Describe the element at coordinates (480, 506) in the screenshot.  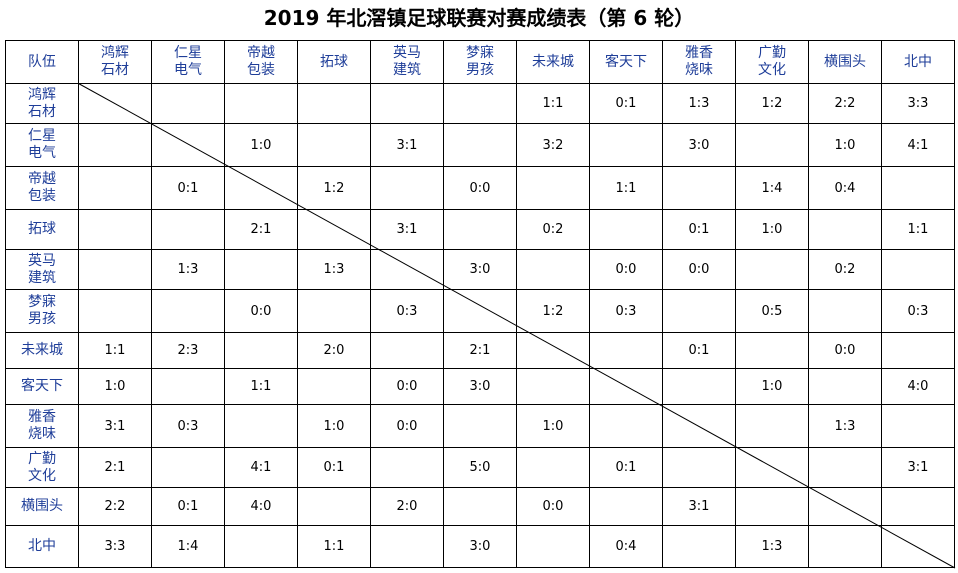
I see `table-row: 横围头 2:2 0:1 4:0 2:0 0:0 3:1` at that location.